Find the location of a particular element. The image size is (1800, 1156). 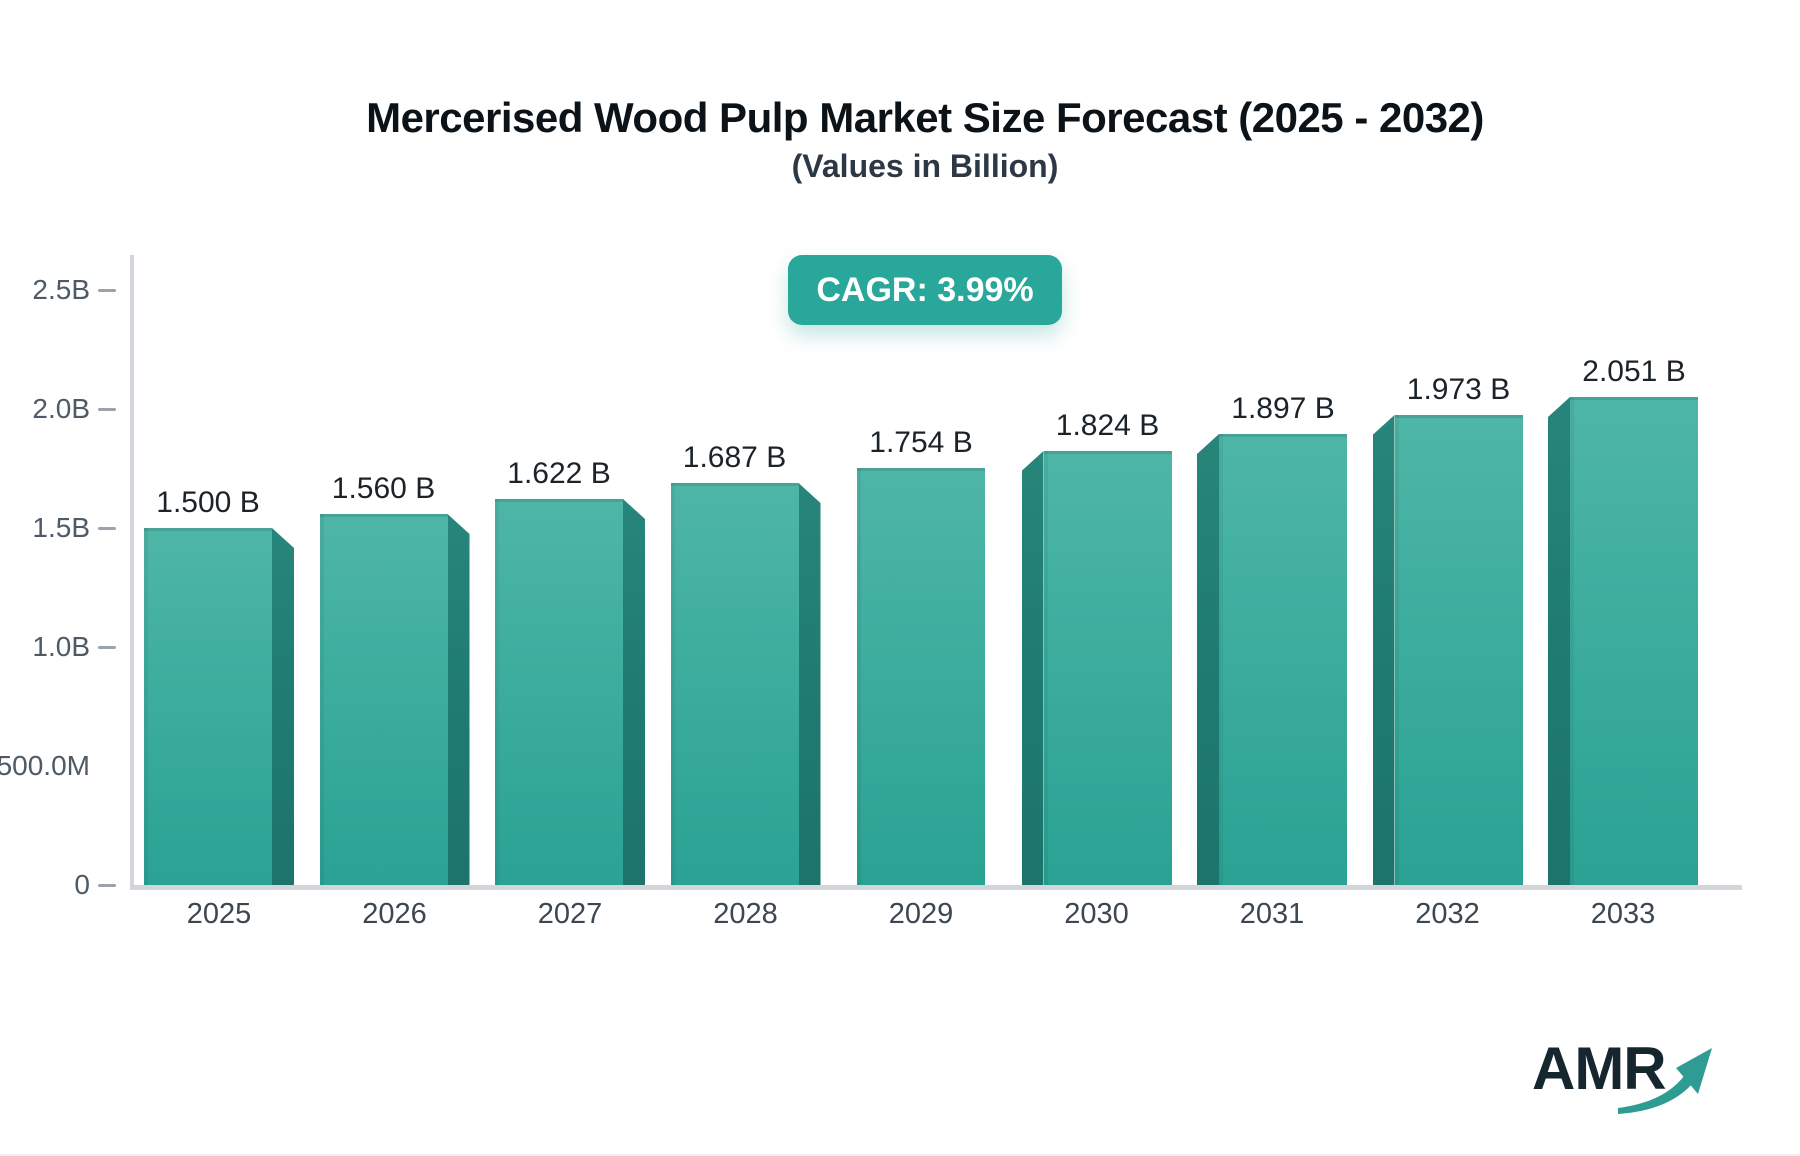

x-axis-label: 2027 is located at coordinates (570, 914).